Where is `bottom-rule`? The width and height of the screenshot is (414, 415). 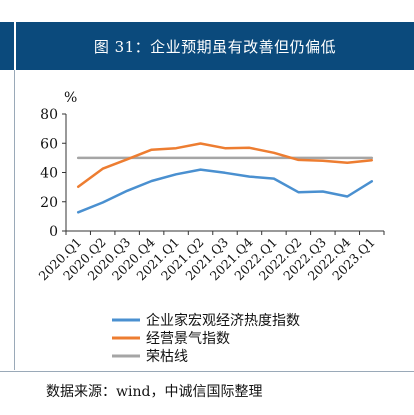
bottom-rule is located at coordinates (207, 371).